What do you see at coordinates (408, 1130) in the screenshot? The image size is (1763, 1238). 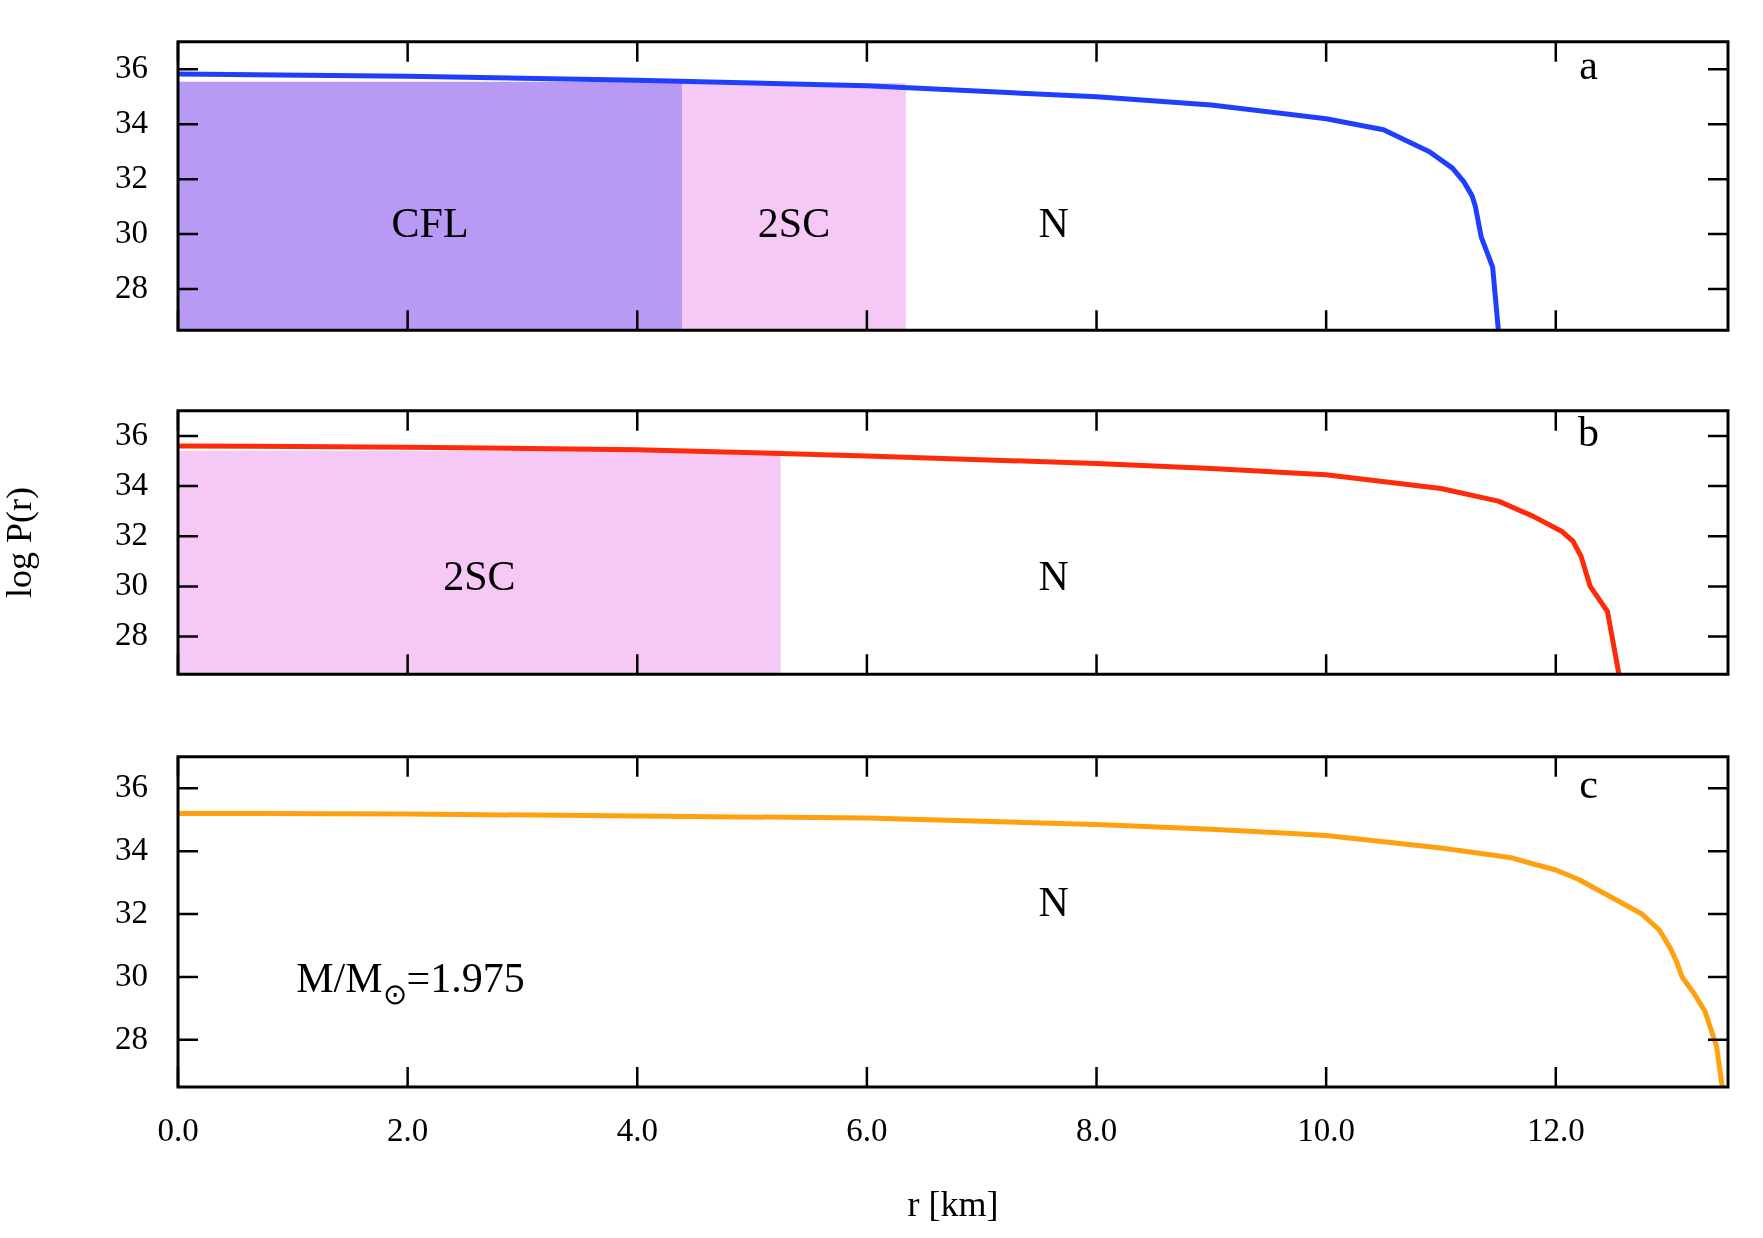 I see `x-tick-label: 2.0` at bounding box center [408, 1130].